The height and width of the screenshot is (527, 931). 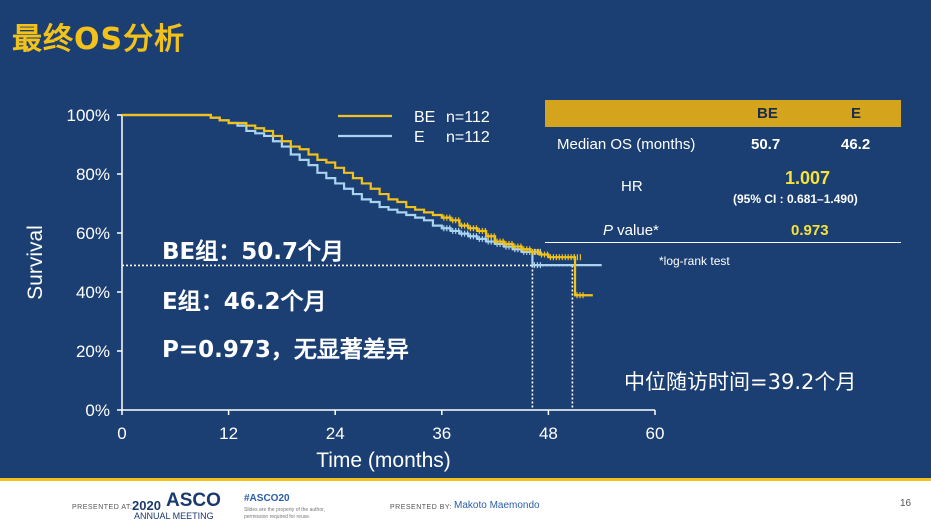 What do you see at coordinates (146, 505) in the screenshot?
I see `asco-year: 2020` at bounding box center [146, 505].